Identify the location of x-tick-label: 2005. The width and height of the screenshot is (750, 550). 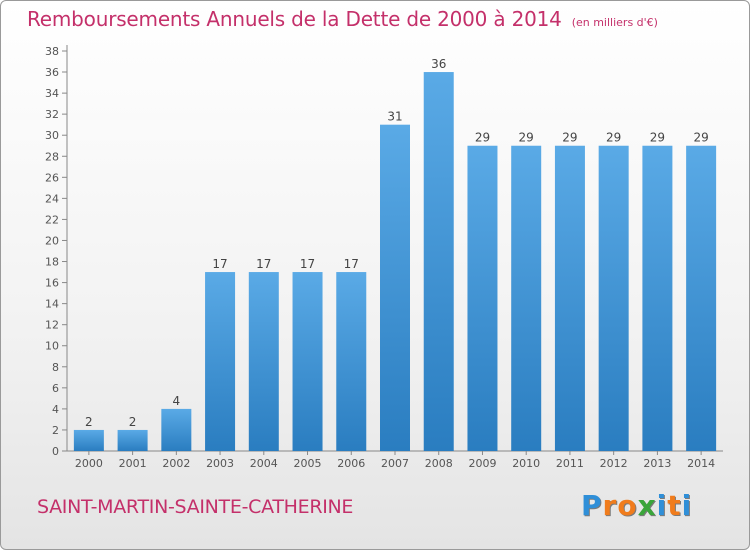
(308, 463).